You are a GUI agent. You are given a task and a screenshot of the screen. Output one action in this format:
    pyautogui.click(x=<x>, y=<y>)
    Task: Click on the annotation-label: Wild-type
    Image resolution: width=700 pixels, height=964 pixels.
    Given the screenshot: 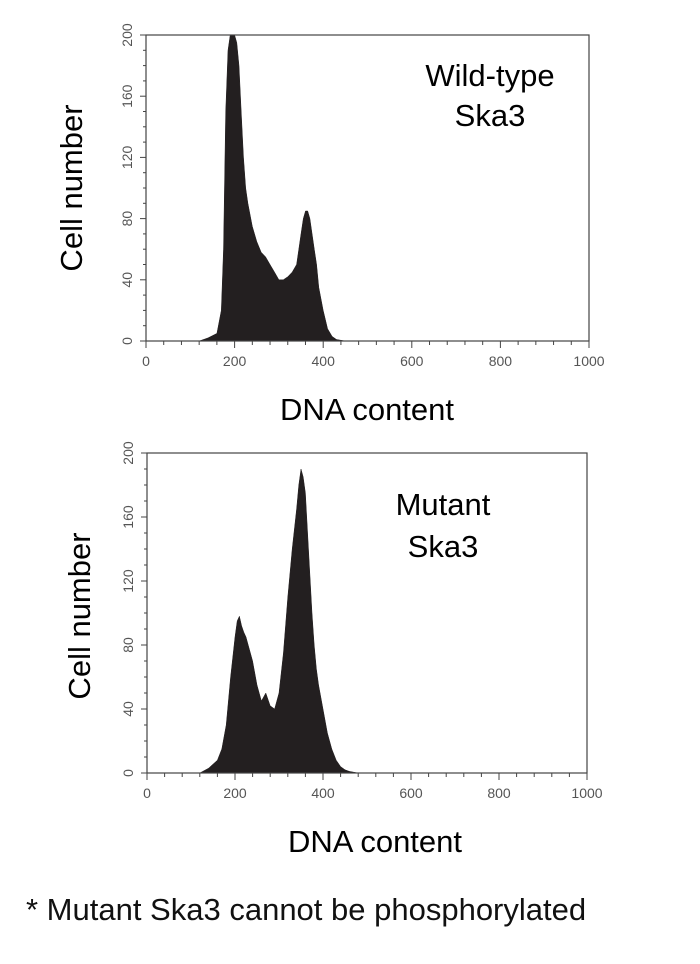 What is the action you would take?
    pyautogui.click(x=489, y=75)
    